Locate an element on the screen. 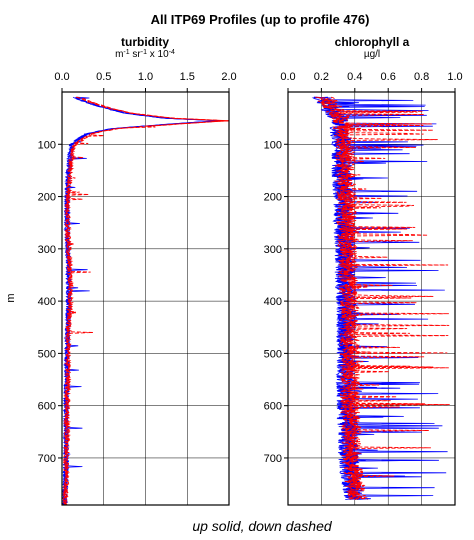 The width and height of the screenshot is (474, 540). chlorophyll-ytick-label-2: 300 is located at coordinates (273, 250).